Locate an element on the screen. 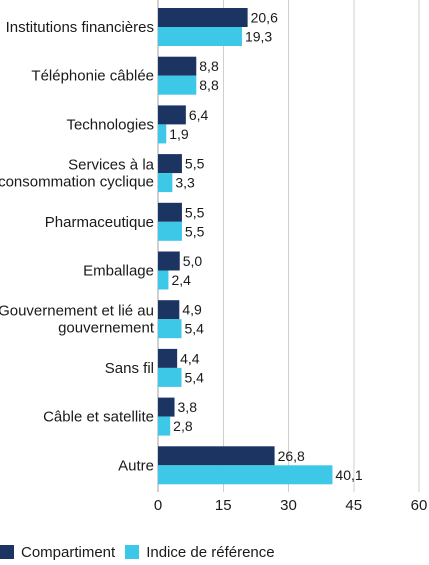  x-tick-label-45: 45 is located at coordinates (353, 505).